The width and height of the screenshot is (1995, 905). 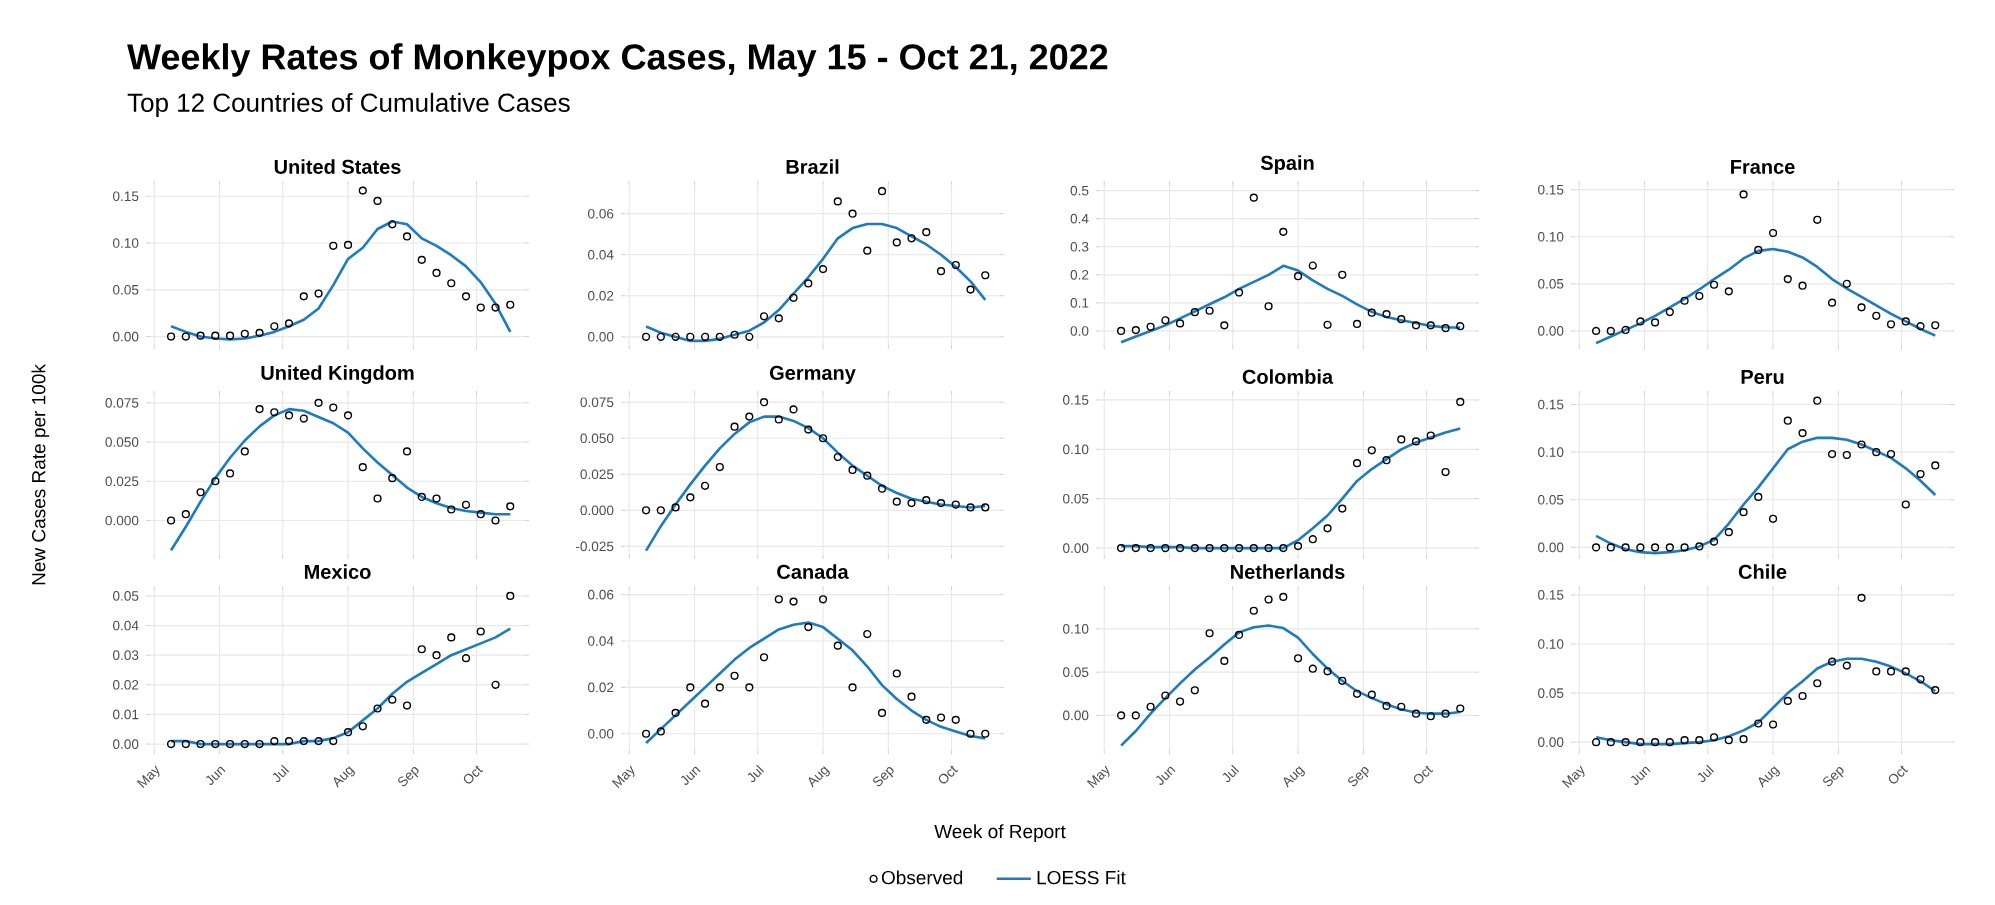 I want to click on x-tick-label: Jul, so click(x=1706, y=773).